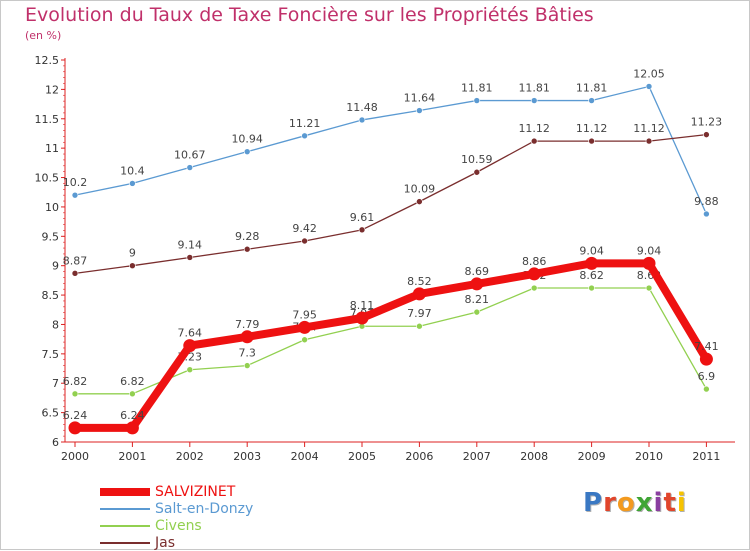 The image size is (750, 551). I want to click on data-label-salvizinet: 9.04, so click(591, 250).